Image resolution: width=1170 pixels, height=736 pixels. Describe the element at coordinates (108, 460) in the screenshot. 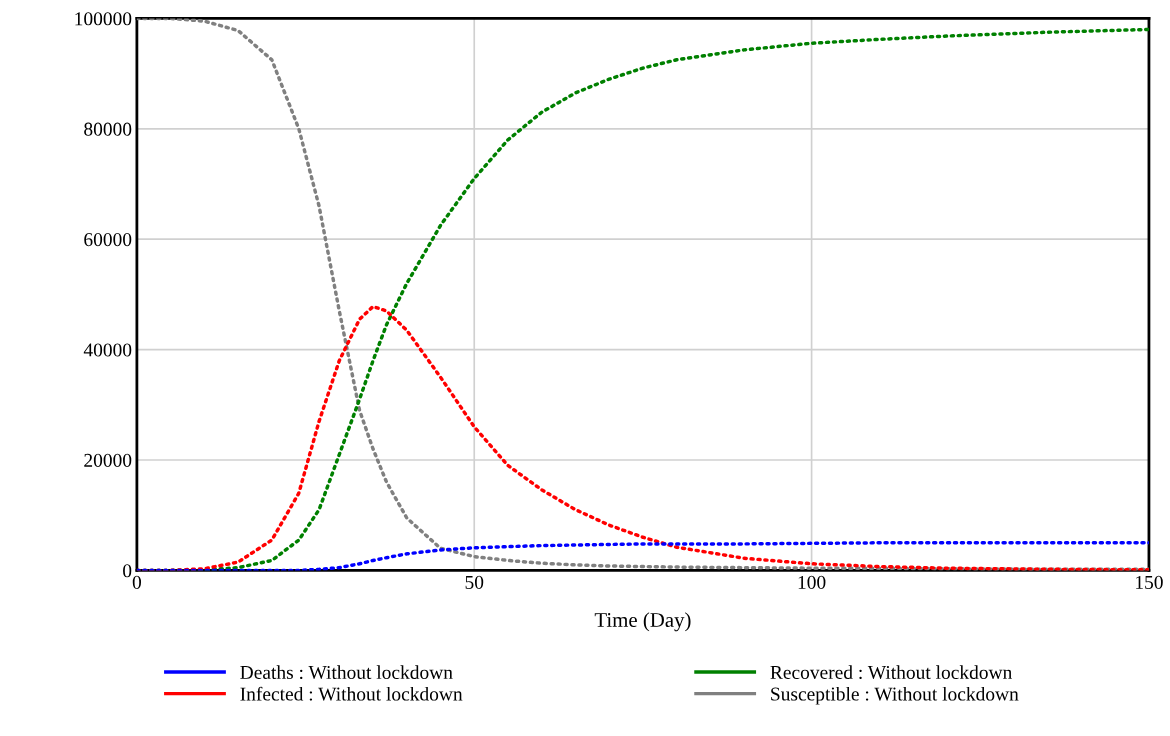

I see `y-tick-label: 20000` at that location.